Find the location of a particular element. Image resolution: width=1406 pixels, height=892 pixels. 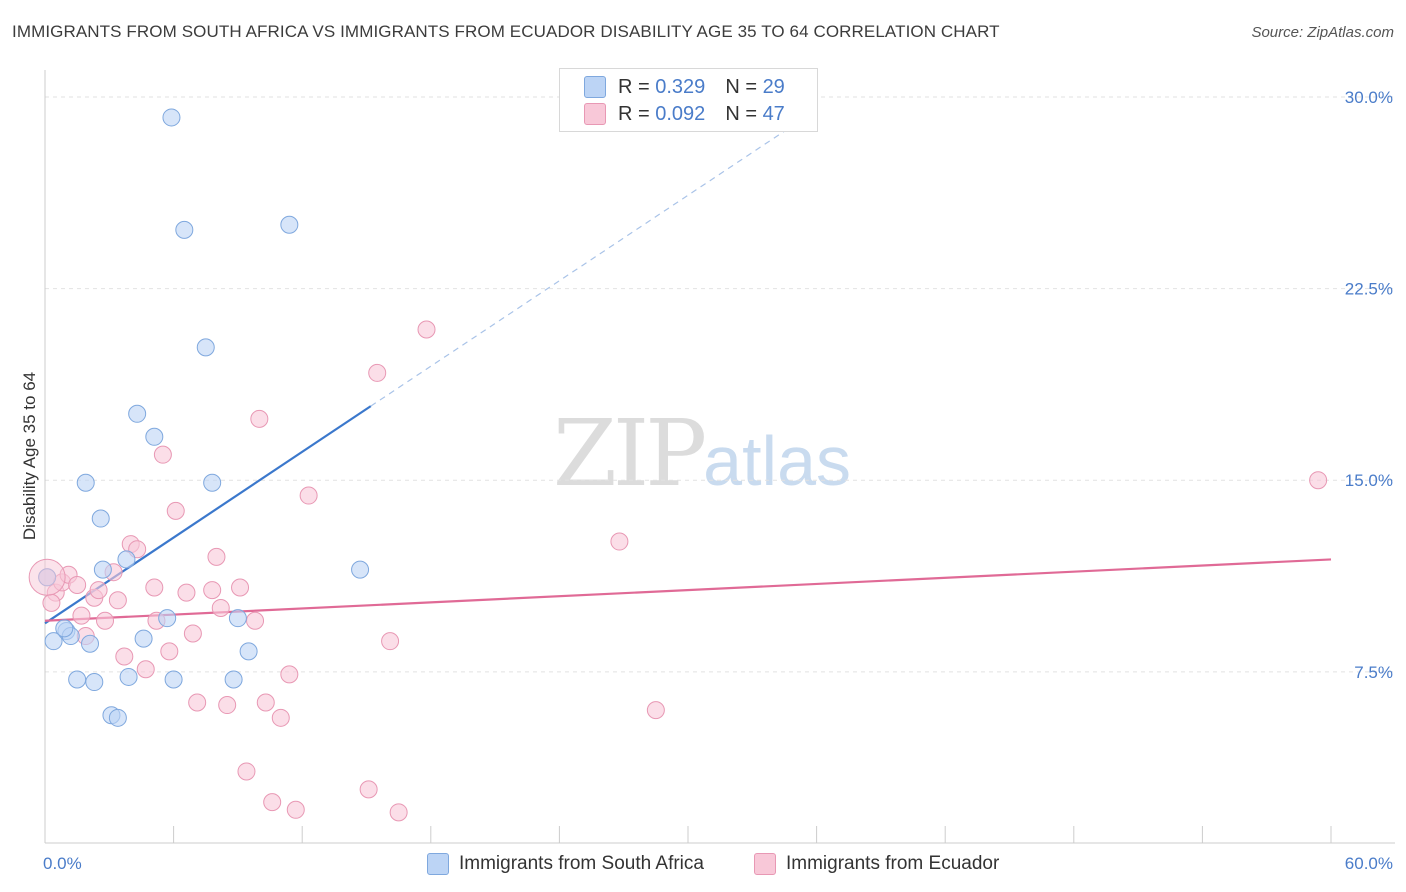

legend-r-value: 0.329 is located at coordinates (680, 86).